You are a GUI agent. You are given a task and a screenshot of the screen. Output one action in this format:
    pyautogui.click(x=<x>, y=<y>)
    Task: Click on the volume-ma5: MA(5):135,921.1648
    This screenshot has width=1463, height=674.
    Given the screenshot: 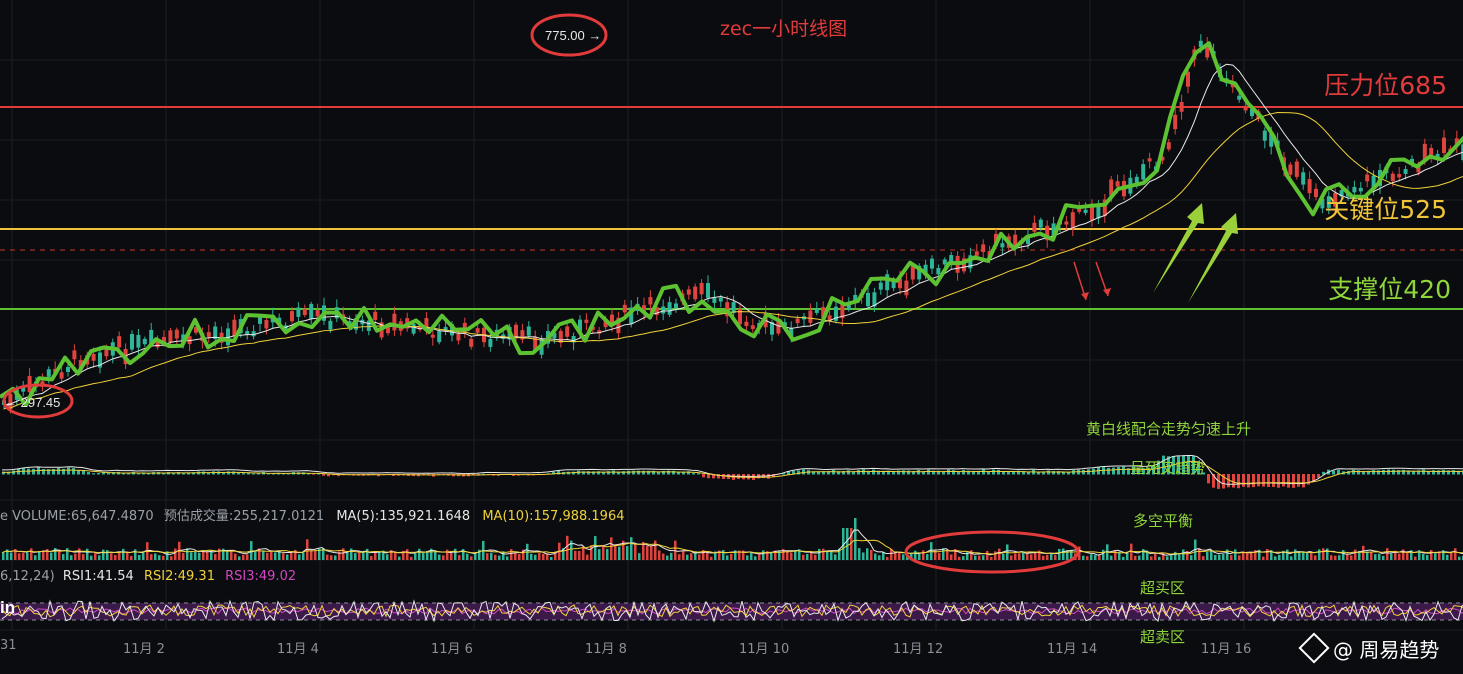 What is the action you would take?
    pyautogui.click(x=403, y=516)
    